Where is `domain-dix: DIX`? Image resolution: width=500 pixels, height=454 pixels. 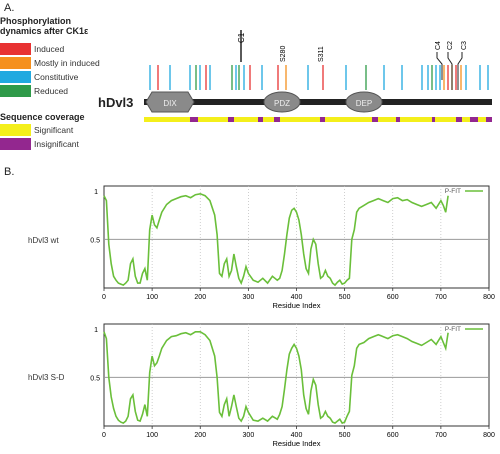
domain-dix: DIX is located at coordinates (170, 102).